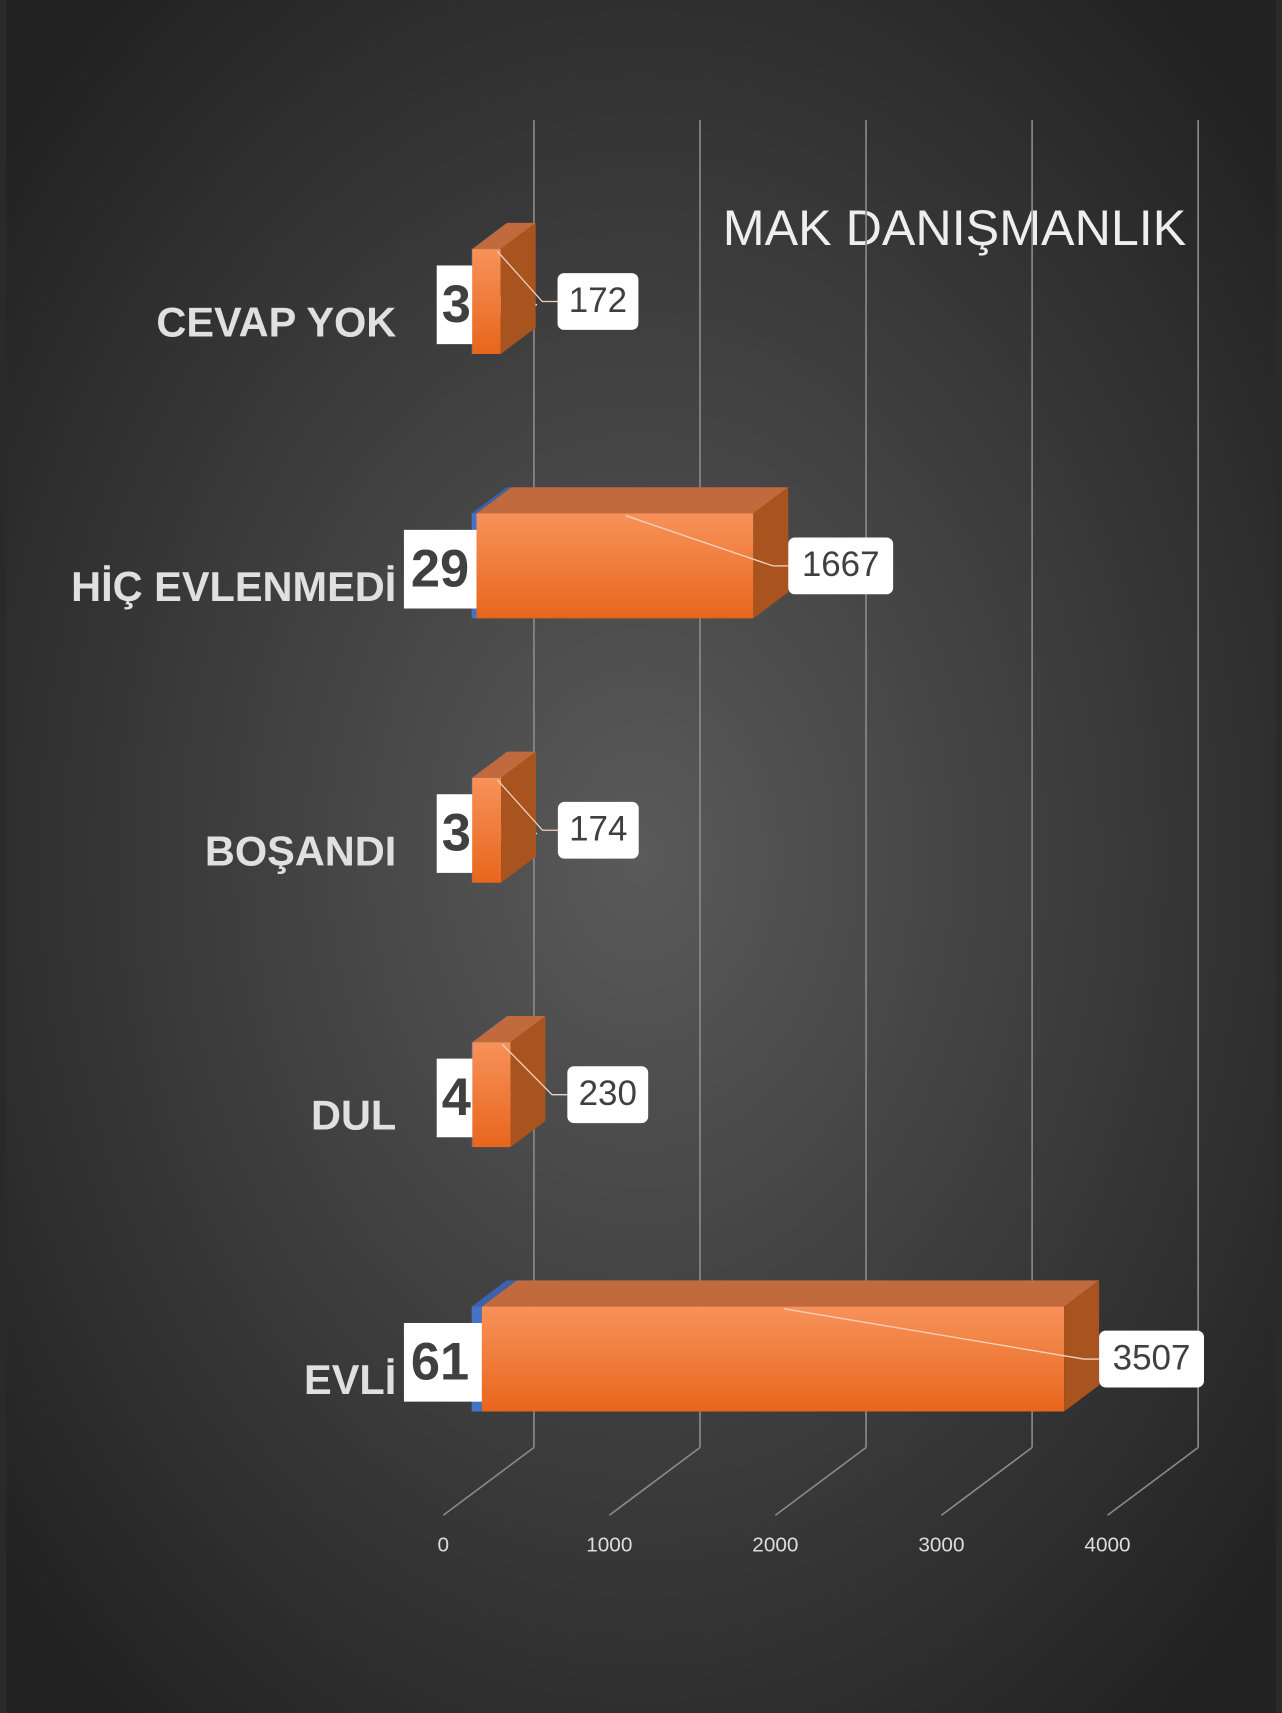  I want to click on value-label: 1667, so click(841, 564).